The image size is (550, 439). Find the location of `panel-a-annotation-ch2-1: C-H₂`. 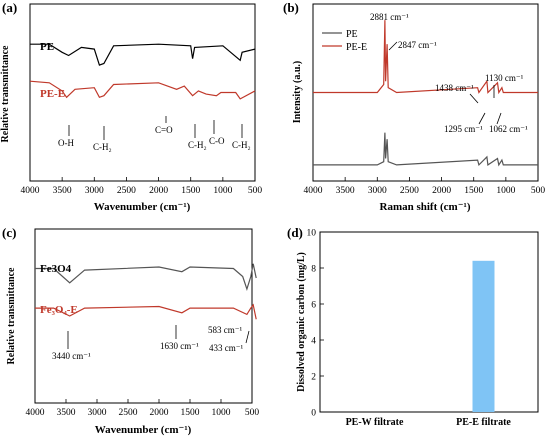

panel-a-annotation-ch2-1: C-H₂ is located at coordinates (102, 147).